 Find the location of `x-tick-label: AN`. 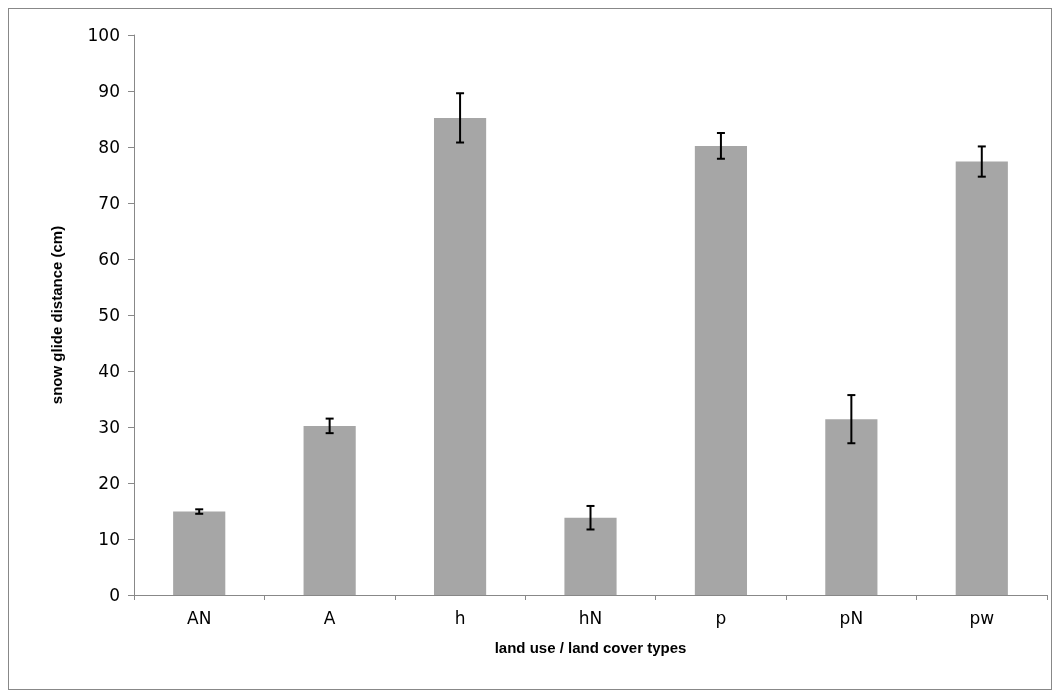

x-tick-label: AN is located at coordinates (199, 617).